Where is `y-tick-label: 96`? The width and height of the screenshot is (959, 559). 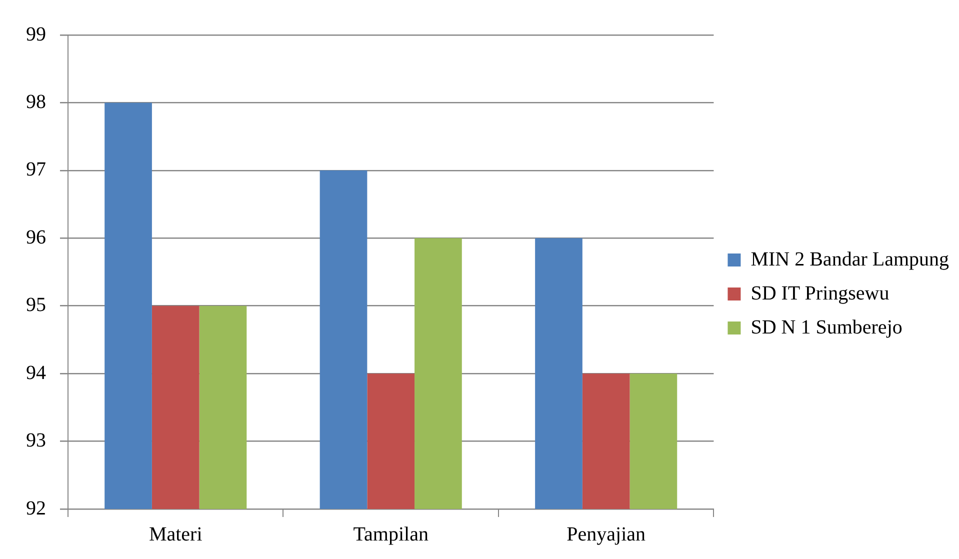
y-tick-label: 96 is located at coordinates (36, 237).